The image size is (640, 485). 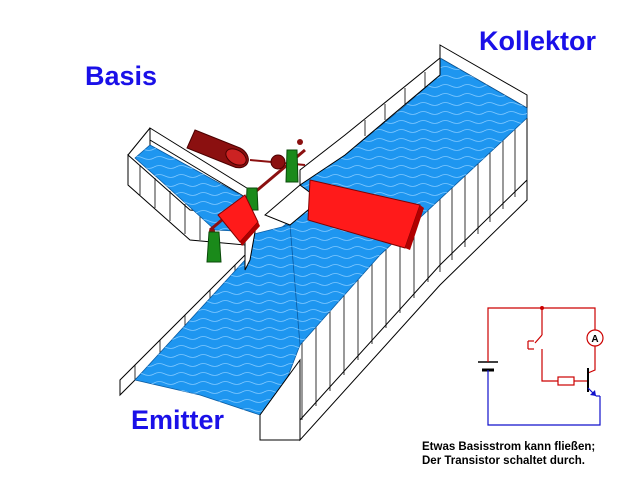 I want to click on transistor-icon, so click(x=592, y=382).